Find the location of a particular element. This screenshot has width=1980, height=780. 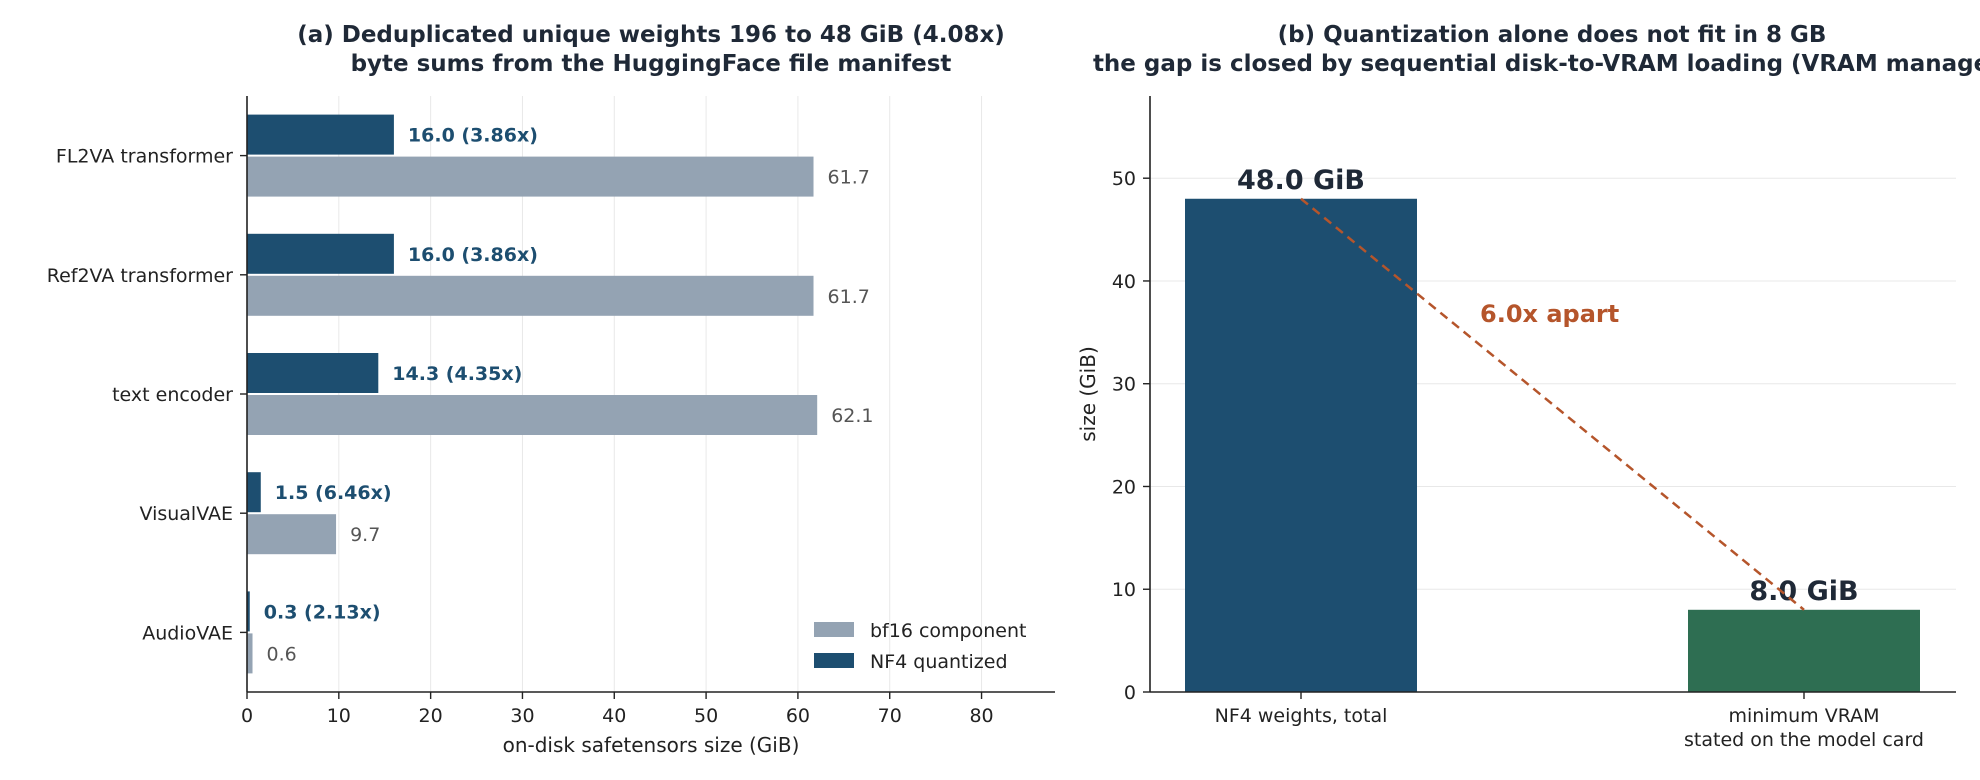

x-tick-label-60: 60 is located at coordinates (798, 716).